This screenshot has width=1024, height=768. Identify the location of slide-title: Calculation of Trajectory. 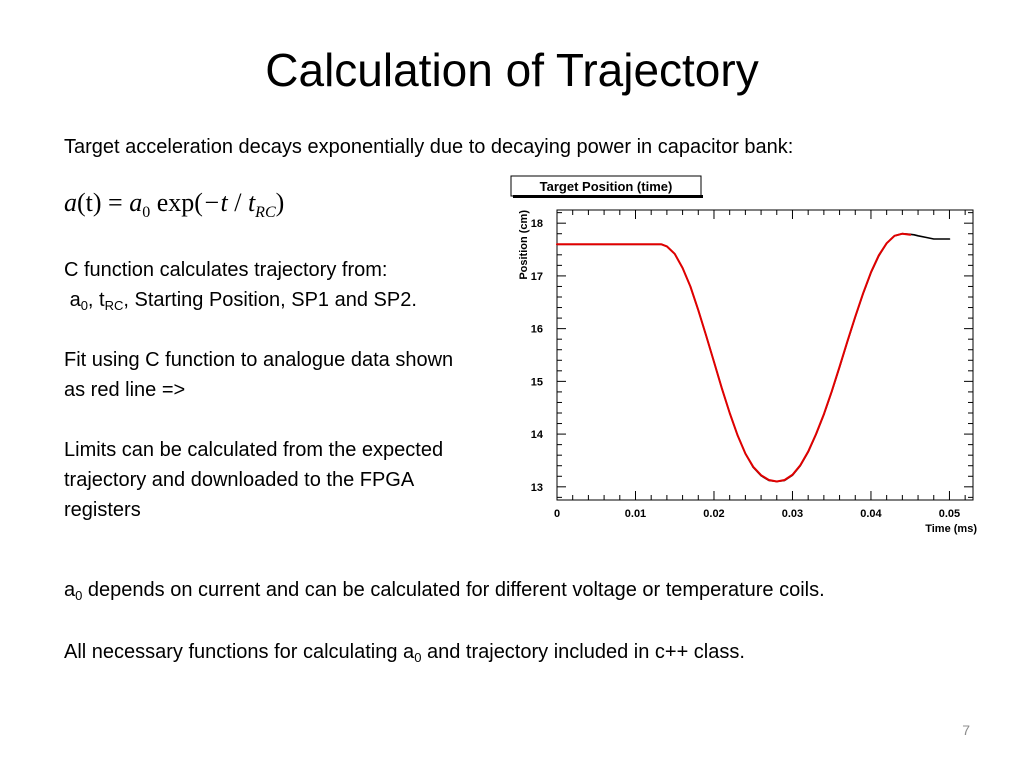
(512, 70).